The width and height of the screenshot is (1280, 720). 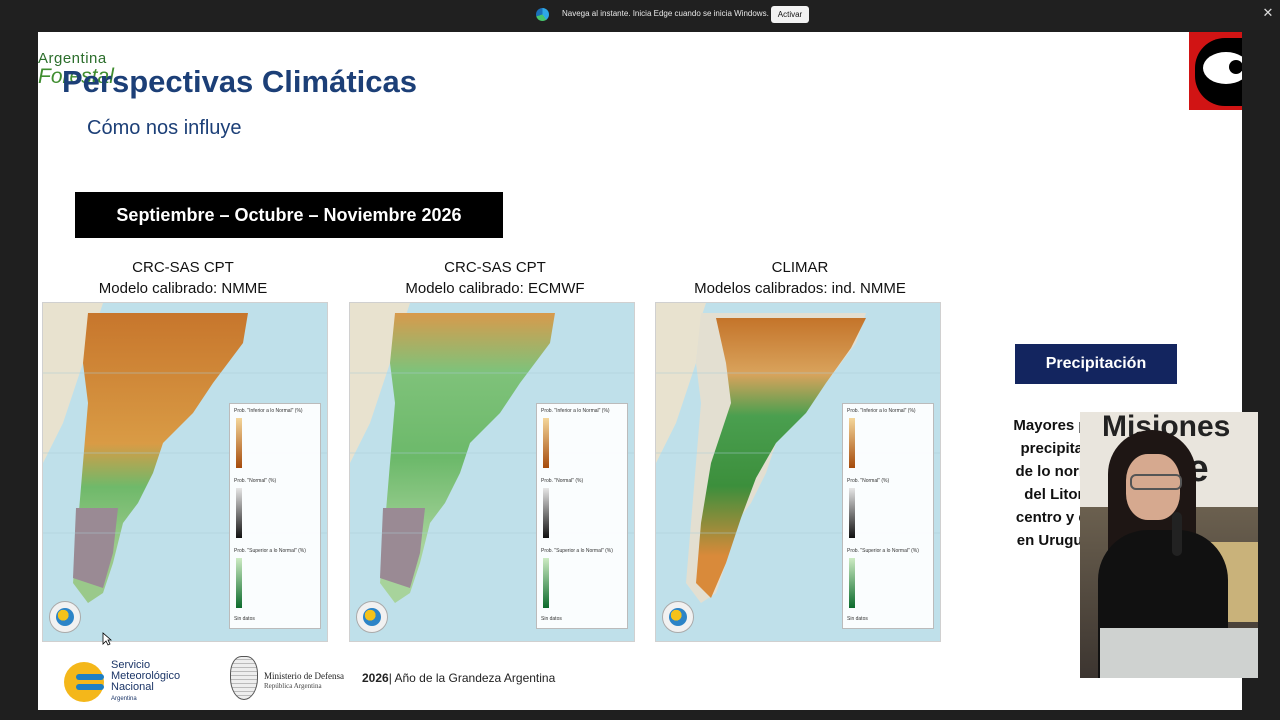 I want to click on smn-line: Nacional, so click(x=132, y=687).